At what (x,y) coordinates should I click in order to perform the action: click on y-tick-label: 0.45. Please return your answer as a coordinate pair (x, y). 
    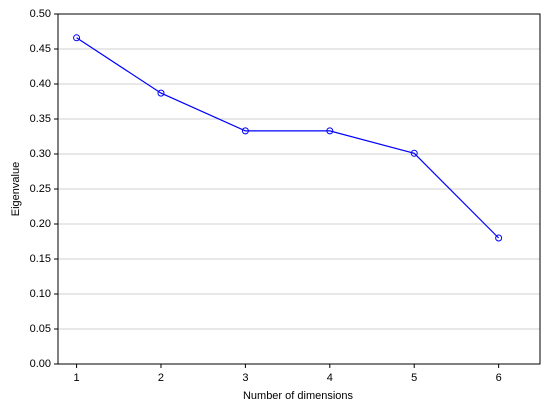
    Looking at the image, I should click on (40, 49).